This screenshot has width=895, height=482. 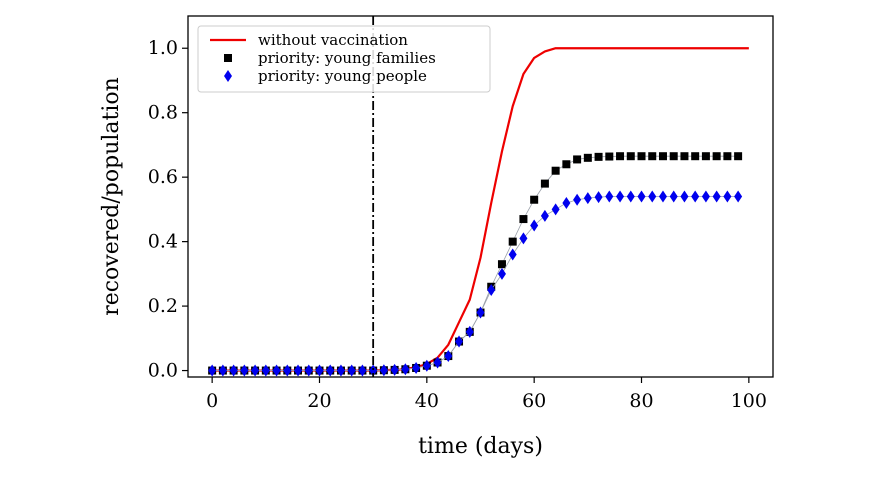 What do you see at coordinates (347, 58) in the screenshot?
I see `legend-label: priority: young families` at bounding box center [347, 58].